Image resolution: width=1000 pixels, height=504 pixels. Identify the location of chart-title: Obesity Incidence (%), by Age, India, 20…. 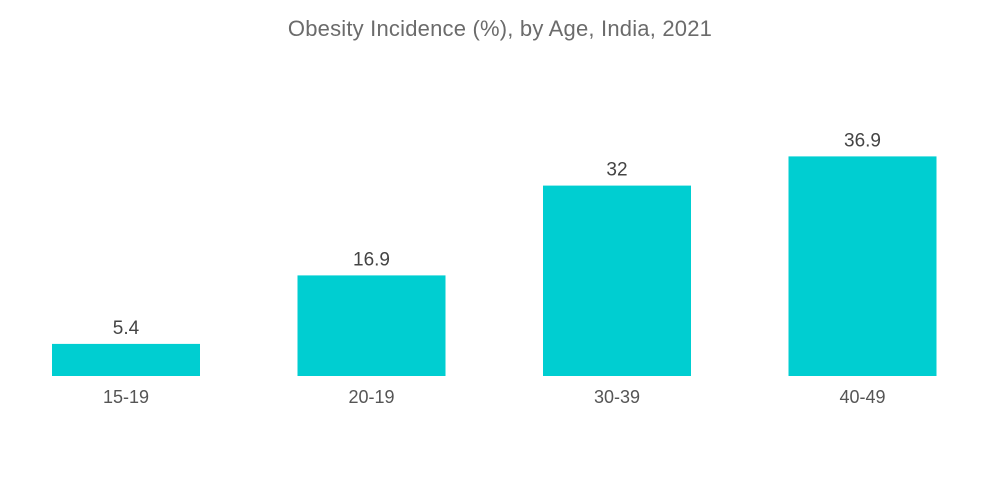
(500, 28).